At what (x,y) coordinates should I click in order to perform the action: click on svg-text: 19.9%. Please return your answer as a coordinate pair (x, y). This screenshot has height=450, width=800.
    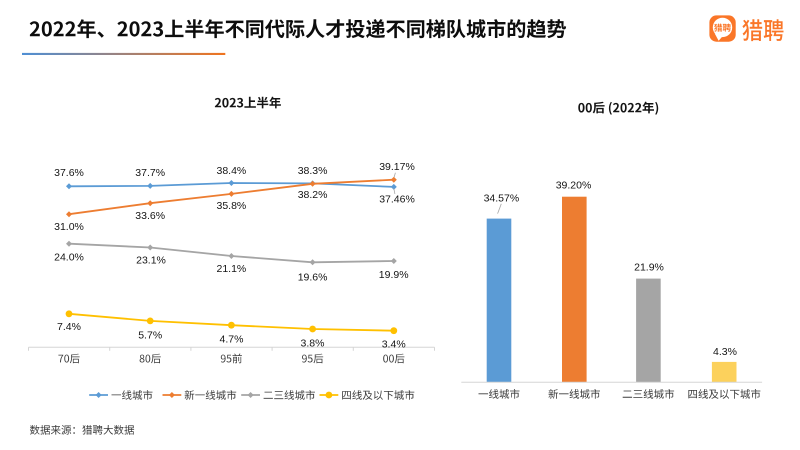
    Looking at the image, I should click on (394, 275).